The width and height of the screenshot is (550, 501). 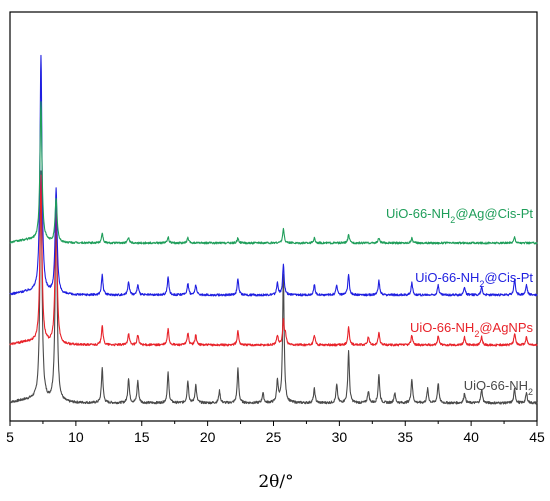 I want to click on x-axis-title: 2θ/°, so click(x=275, y=482).